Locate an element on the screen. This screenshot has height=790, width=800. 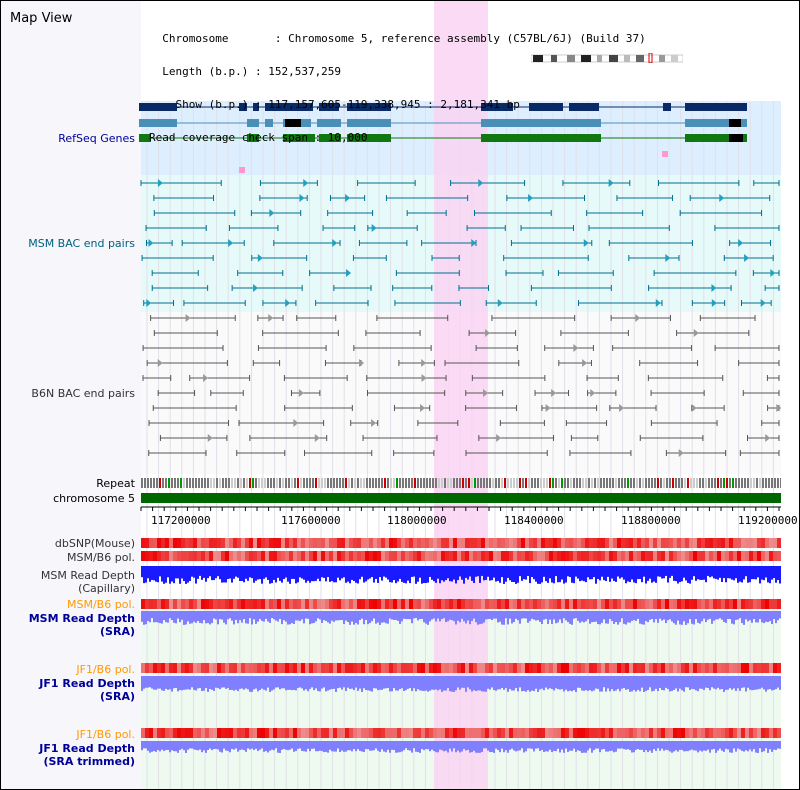
track-label-jf1-b6-pol-1: JF1/B6 pol. is located at coordinates (105, 669).